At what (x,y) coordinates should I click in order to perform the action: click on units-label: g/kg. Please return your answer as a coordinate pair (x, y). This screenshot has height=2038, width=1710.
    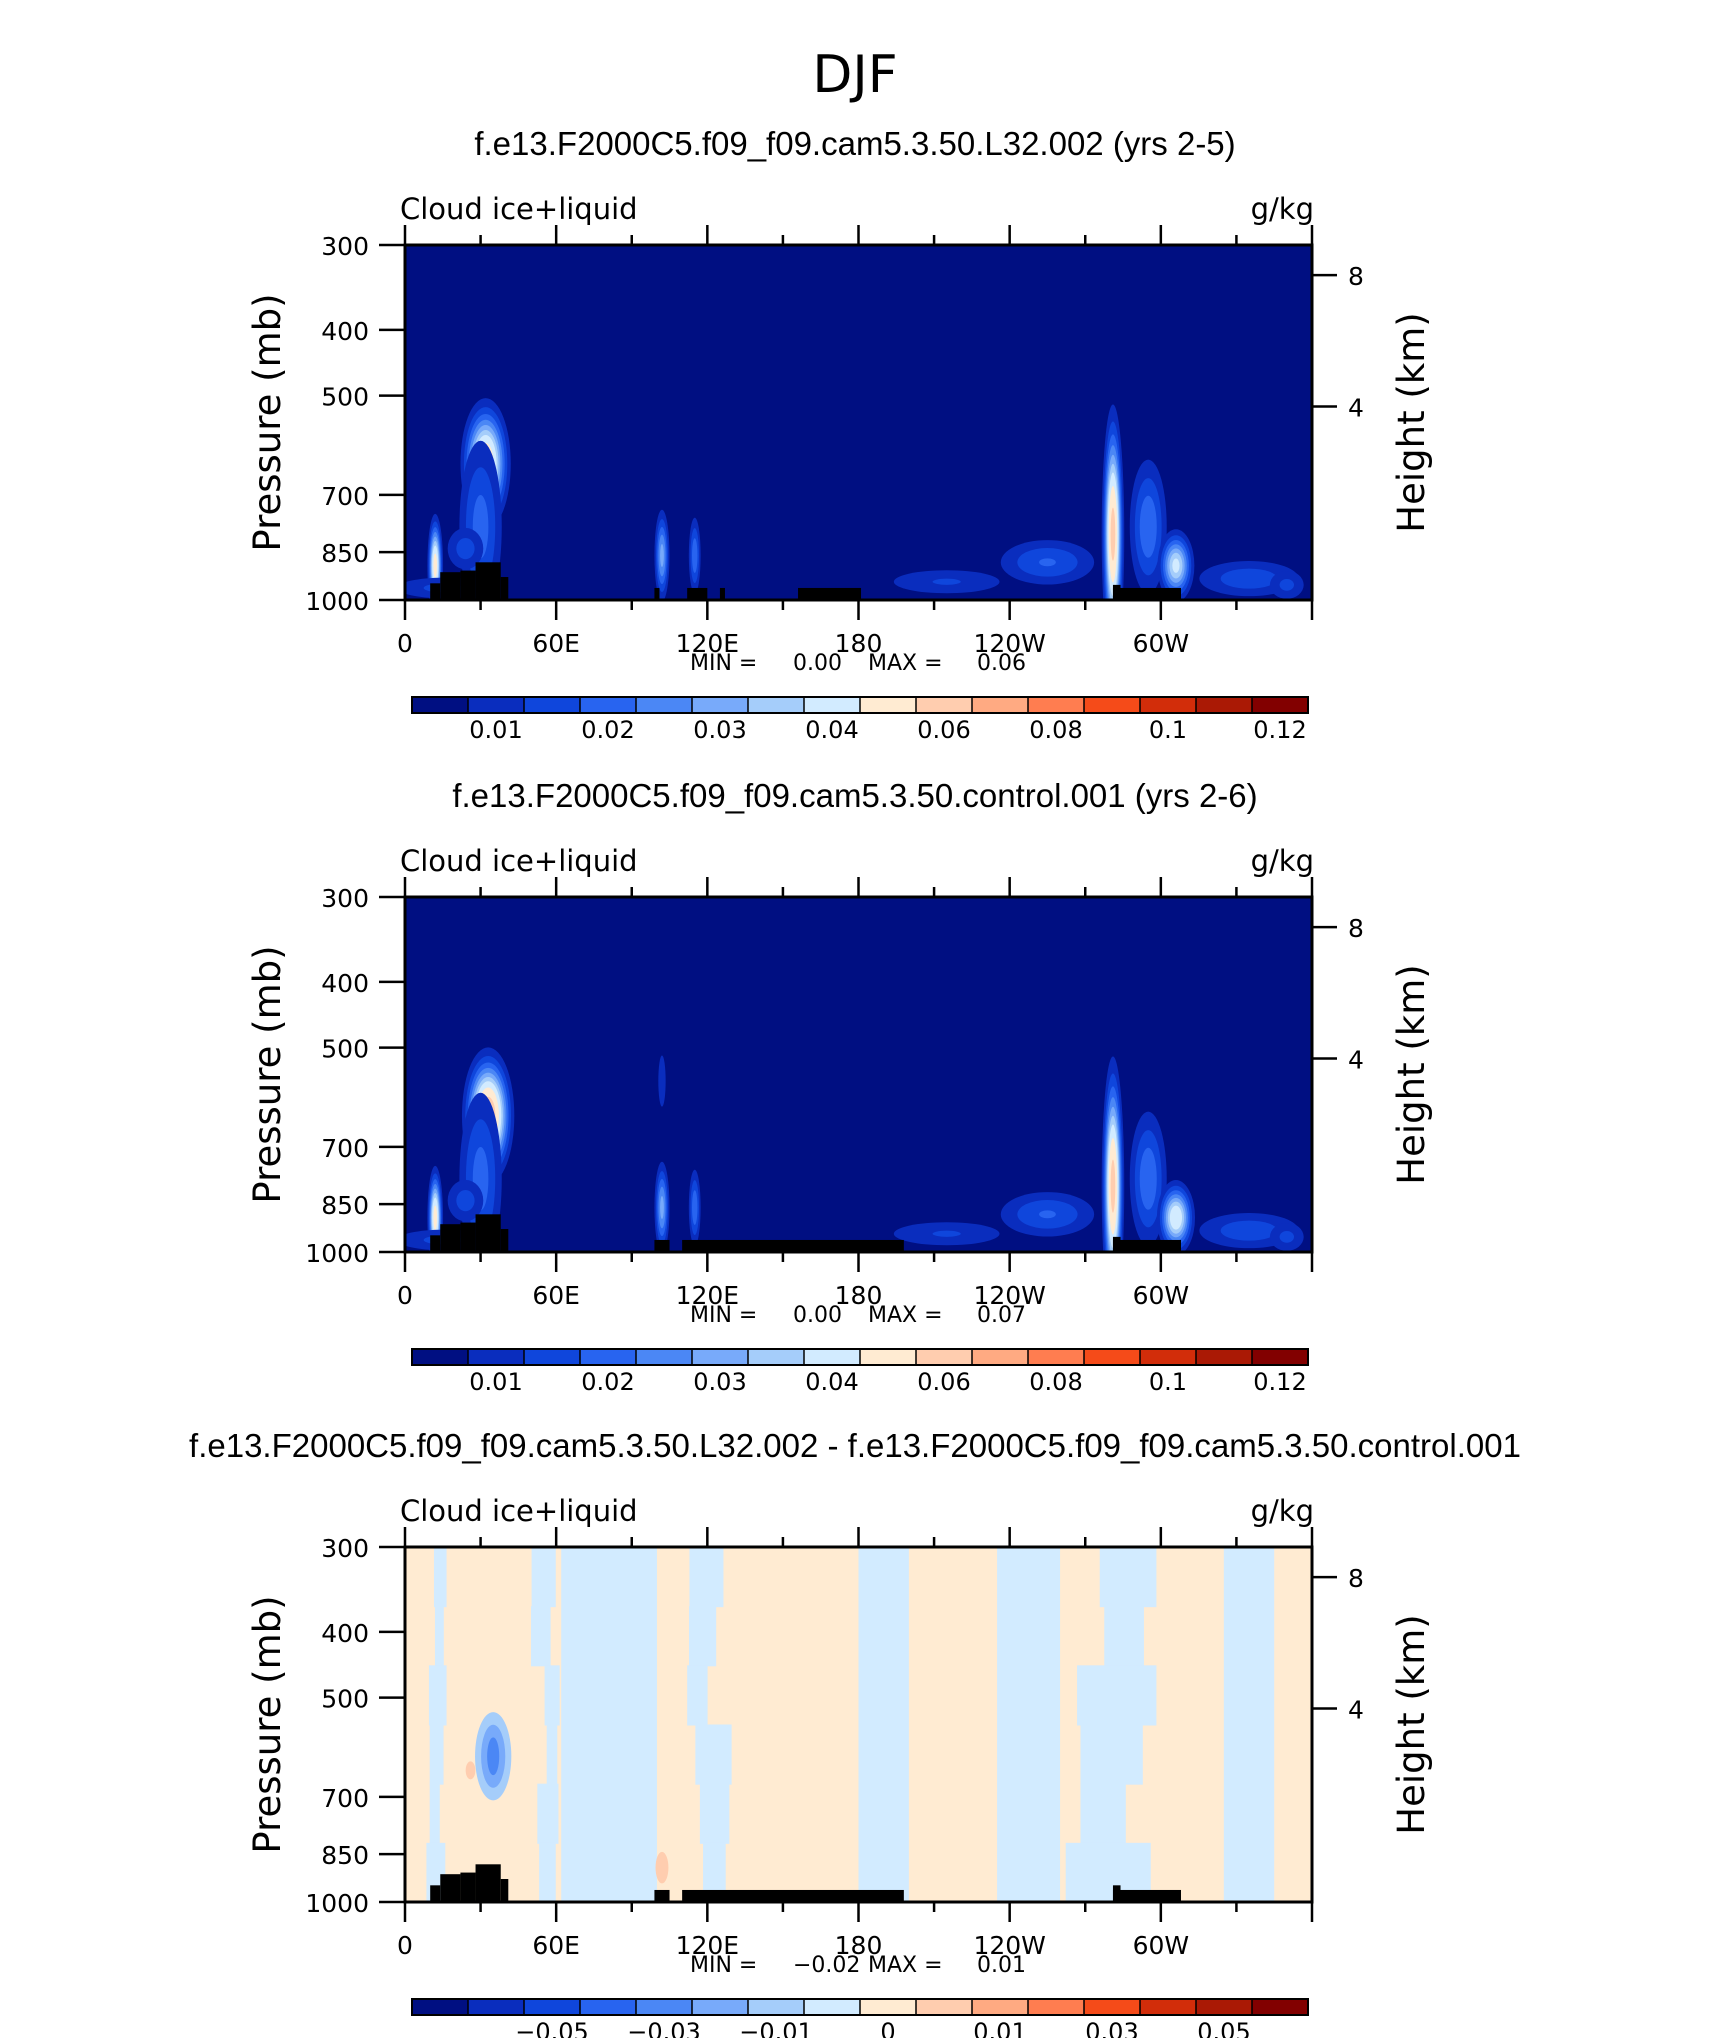
    Looking at the image, I should click on (1282, 1511).